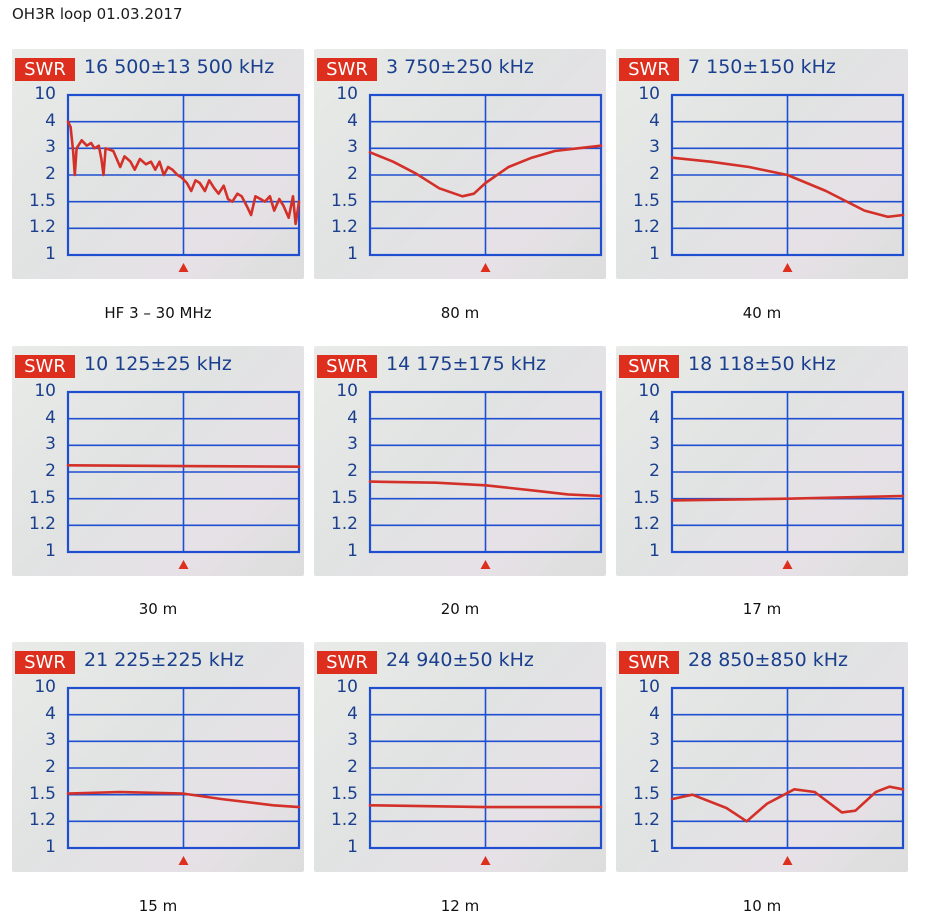 This screenshot has width=930, height=923. I want to click on band-caption: 17 m, so click(762, 609).